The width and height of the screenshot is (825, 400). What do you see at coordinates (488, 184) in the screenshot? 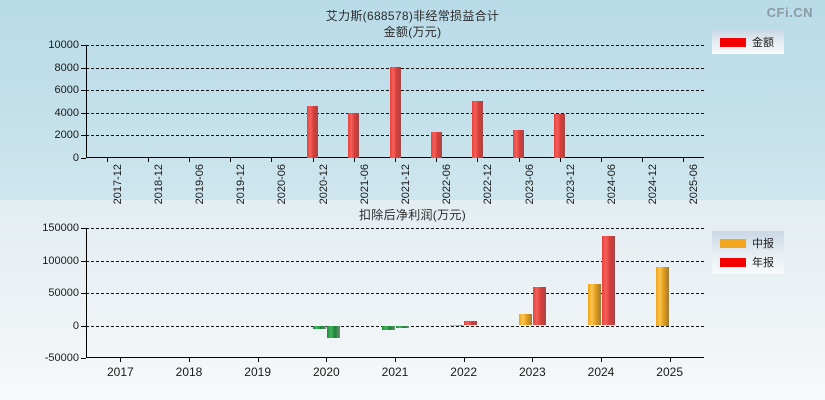
I see `x-axis-label: 2022-12` at bounding box center [488, 184].